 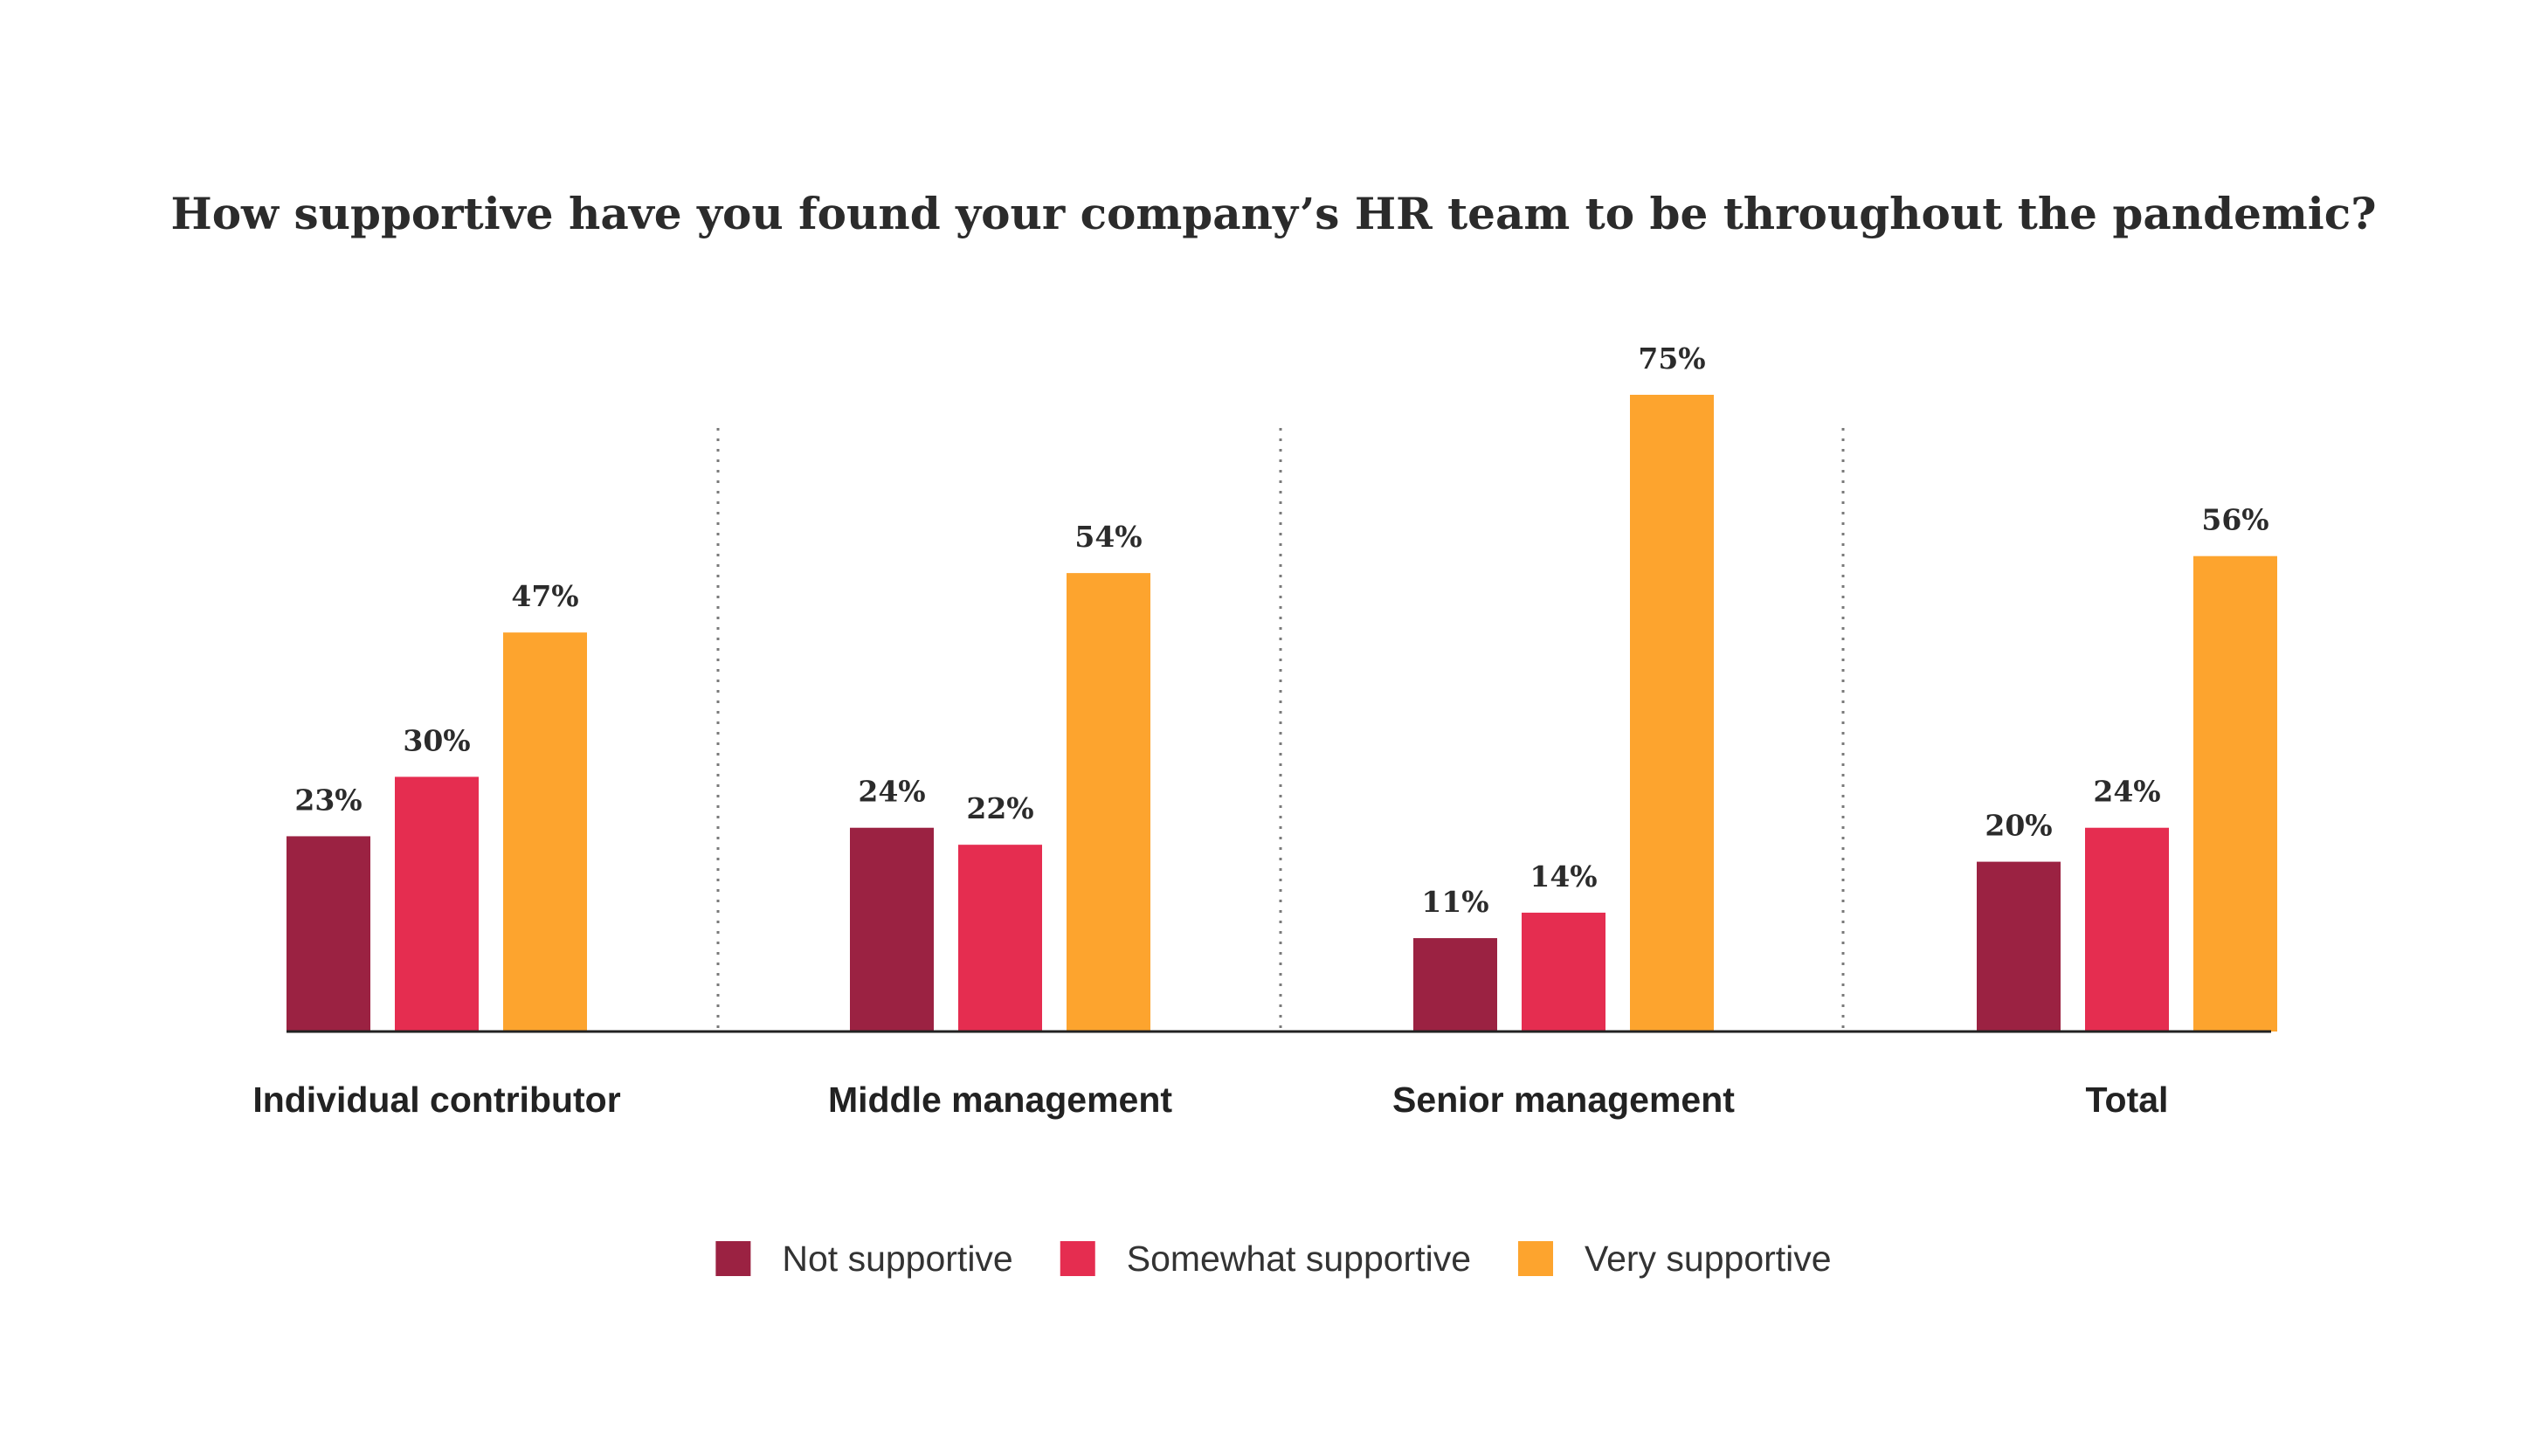 I want to click on data-label: 11%, so click(x=1454, y=902).